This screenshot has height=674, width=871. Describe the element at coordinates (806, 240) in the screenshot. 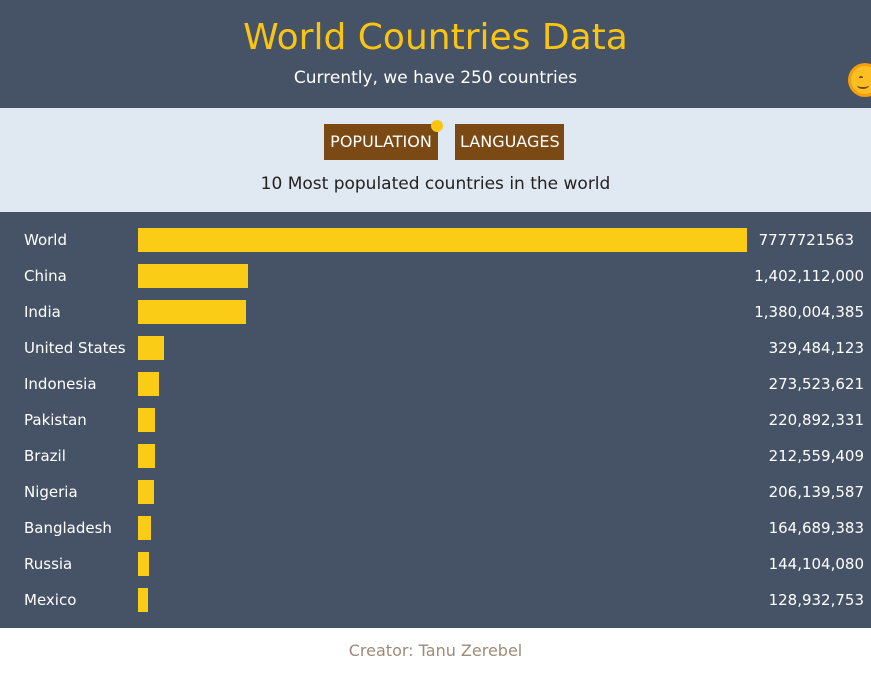

I see `population-value: 7777721563` at that location.